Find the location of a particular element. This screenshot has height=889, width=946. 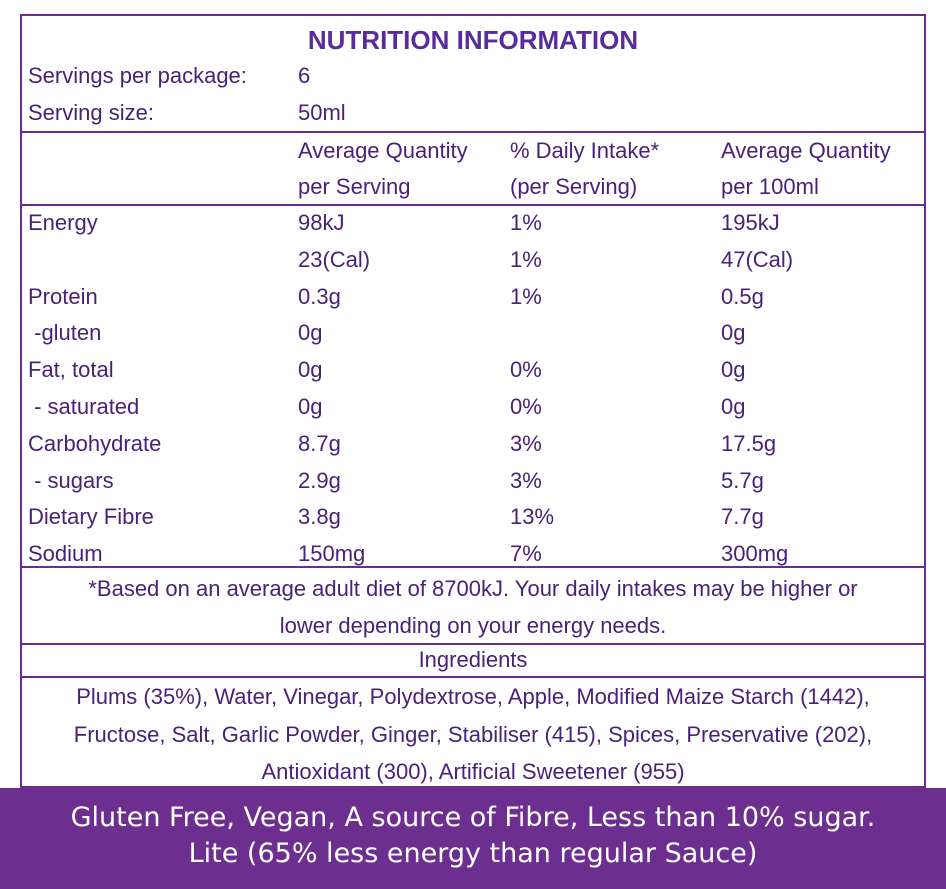

row-label: Fat, total is located at coordinates (71, 369).